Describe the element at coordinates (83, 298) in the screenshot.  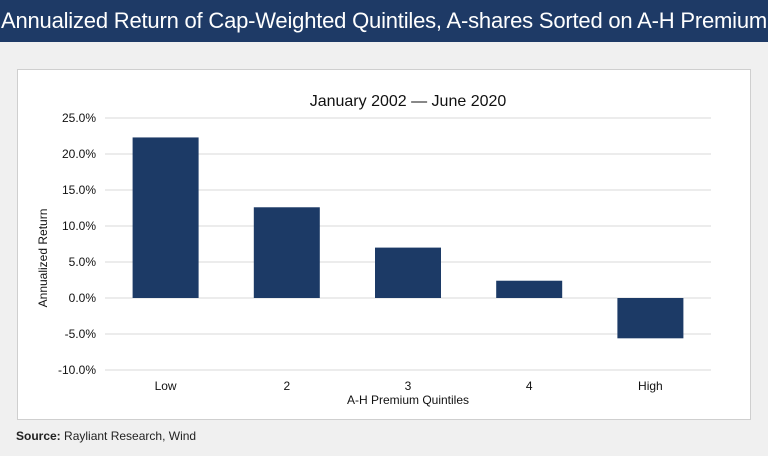
I see `y-tick-label: 0.0%` at that location.